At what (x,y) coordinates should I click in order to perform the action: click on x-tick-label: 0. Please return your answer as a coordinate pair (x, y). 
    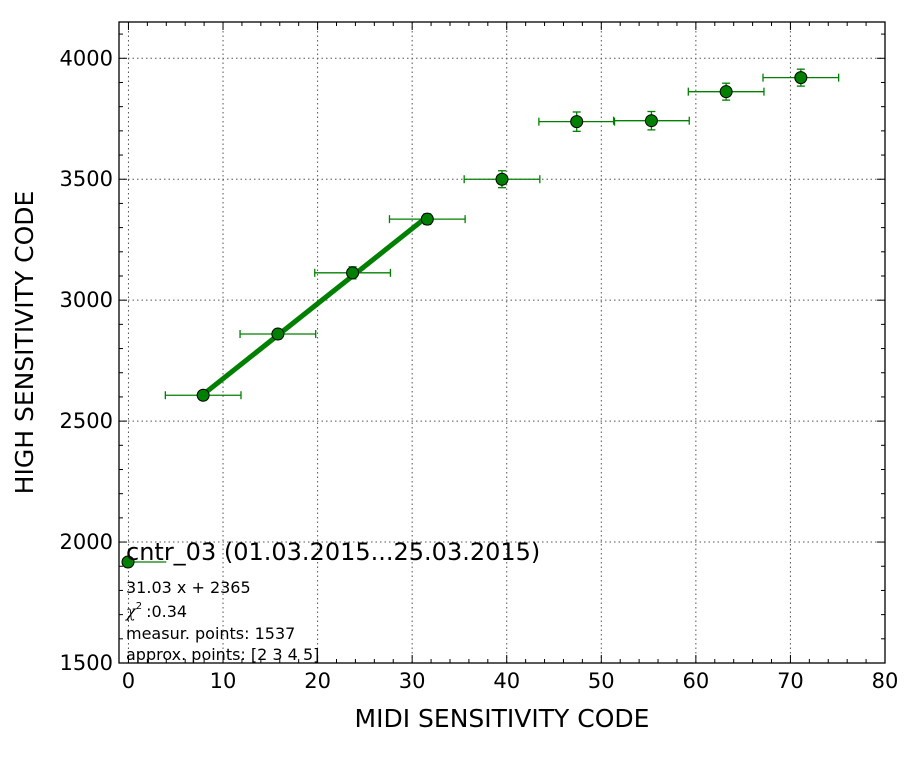
    Looking at the image, I should click on (128, 681).